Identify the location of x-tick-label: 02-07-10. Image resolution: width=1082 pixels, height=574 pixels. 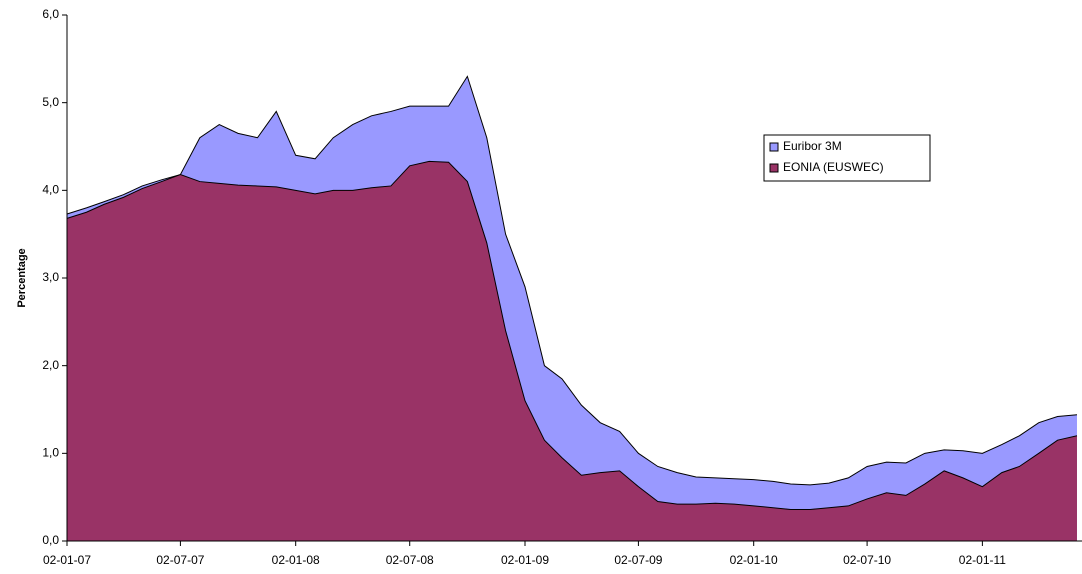
(867, 560).